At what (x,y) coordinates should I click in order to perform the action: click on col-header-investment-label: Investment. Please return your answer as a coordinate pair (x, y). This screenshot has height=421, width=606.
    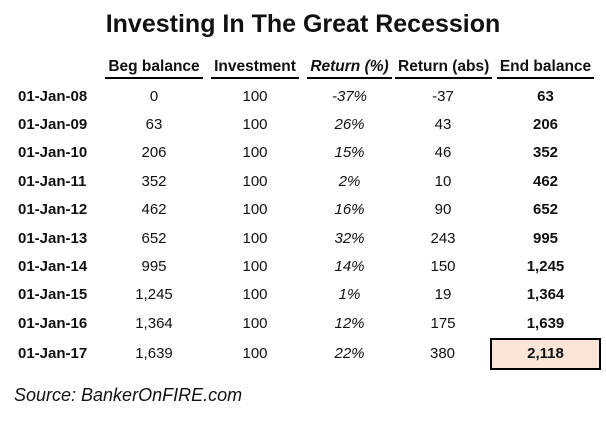
    Looking at the image, I should click on (255, 68).